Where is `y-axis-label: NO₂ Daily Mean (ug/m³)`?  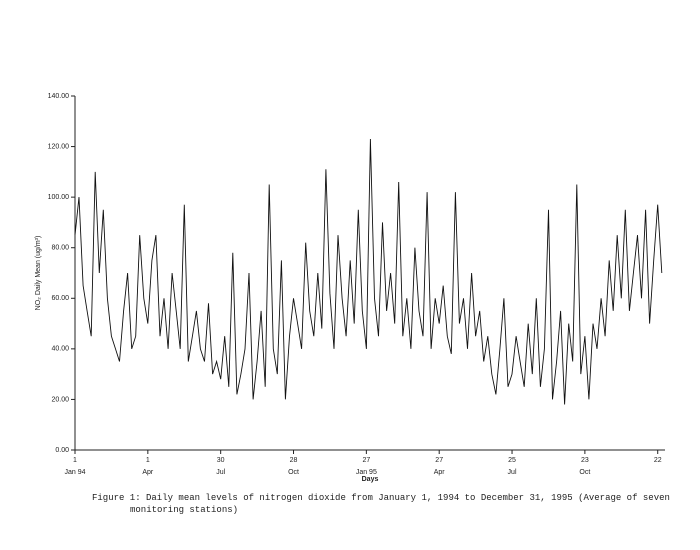
y-axis-label: NO₂ Daily Mean (ug/m³) is located at coordinates (38, 273).